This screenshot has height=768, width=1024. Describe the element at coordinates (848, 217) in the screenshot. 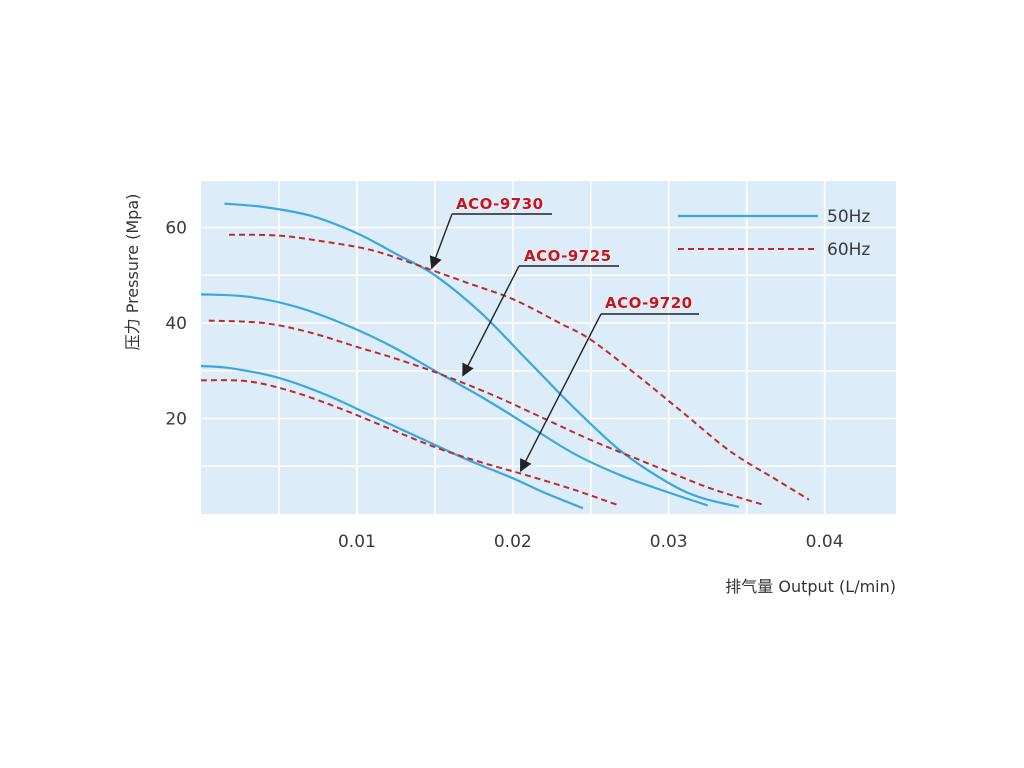

I see `legend-label-50hz: 50Hz` at that location.